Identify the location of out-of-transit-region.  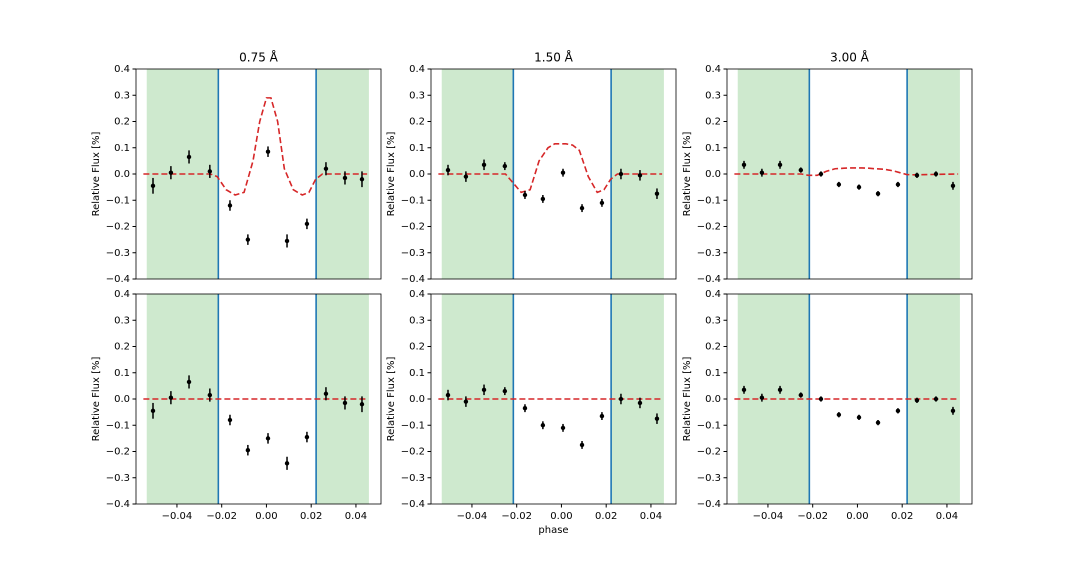
(342, 174).